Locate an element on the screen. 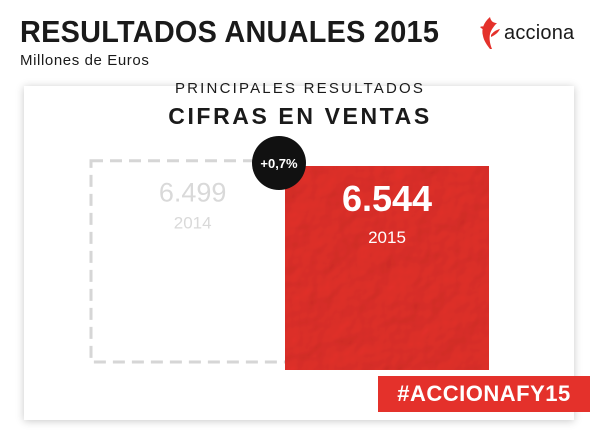 The image size is (600, 448). value-label-2014: 6.499 is located at coordinates (193, 193).